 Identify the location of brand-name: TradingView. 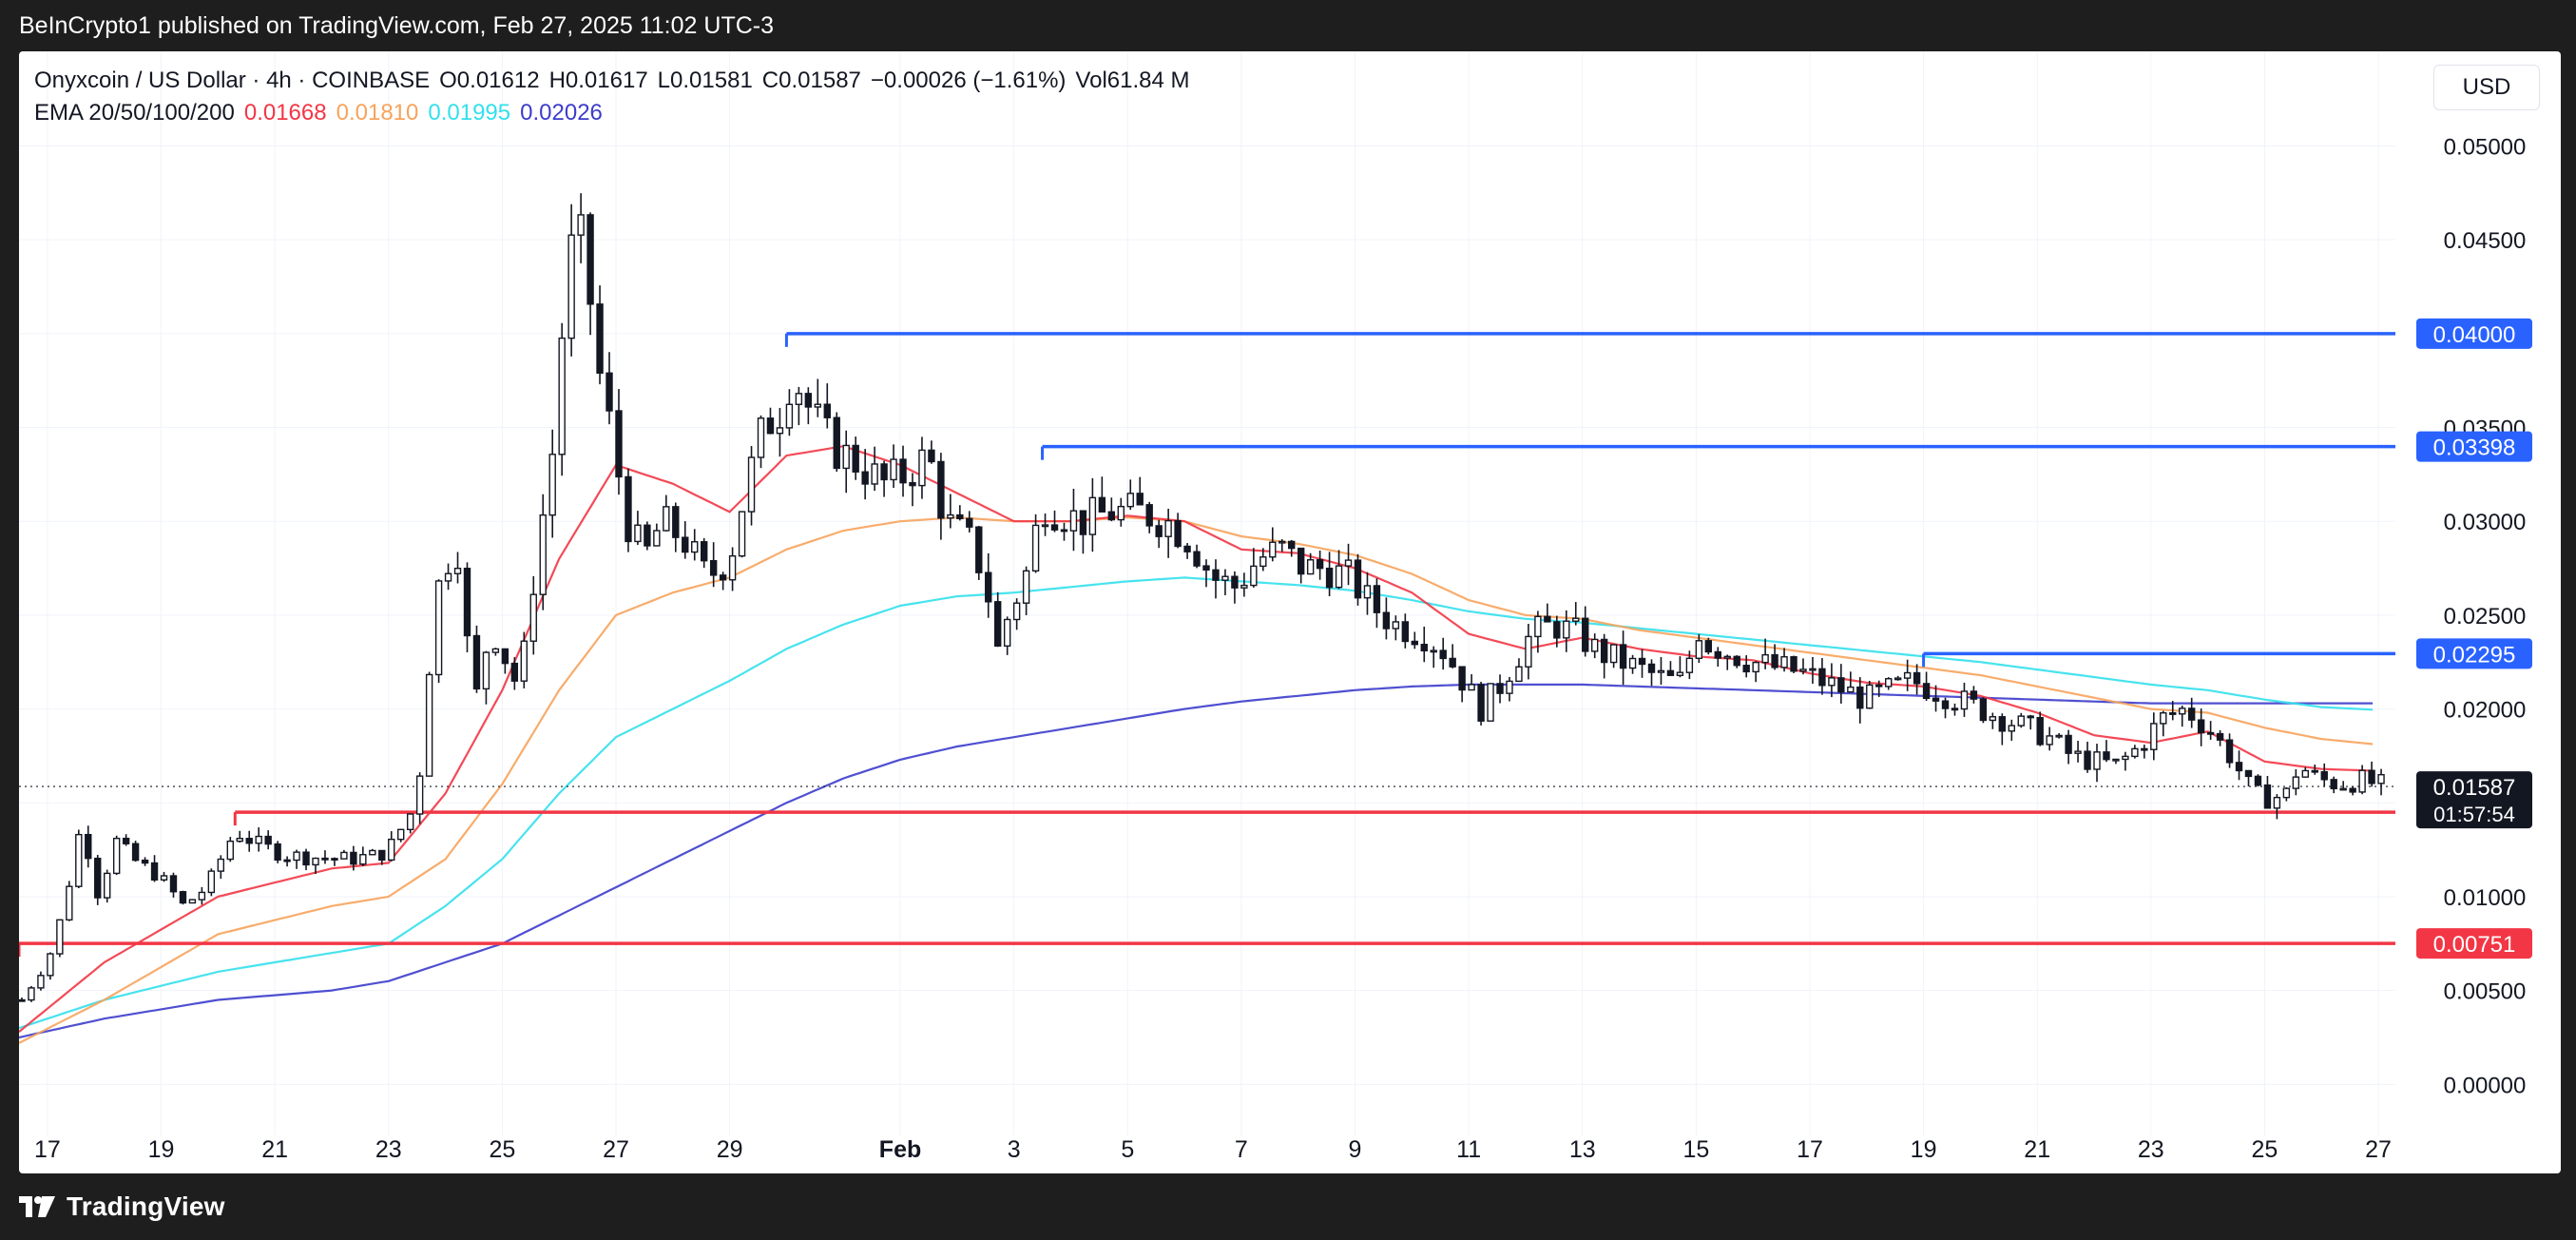
(146, 1206).